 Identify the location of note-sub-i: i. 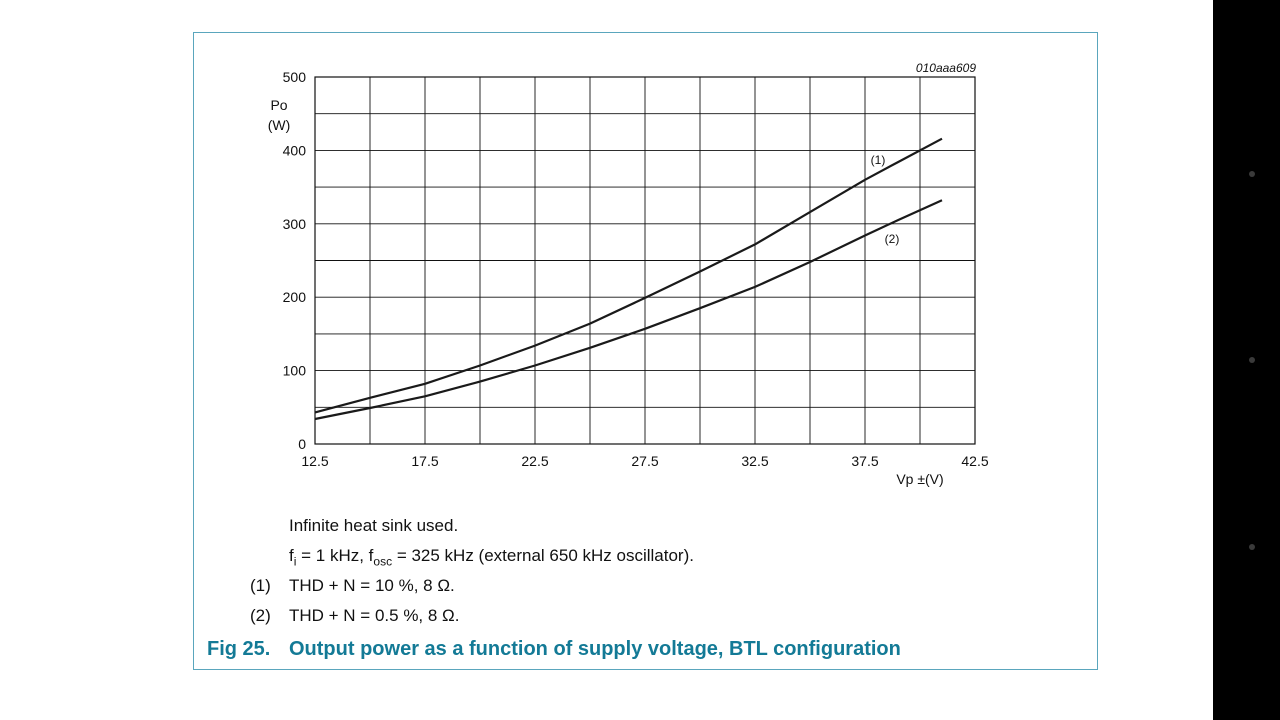
(295, 561).